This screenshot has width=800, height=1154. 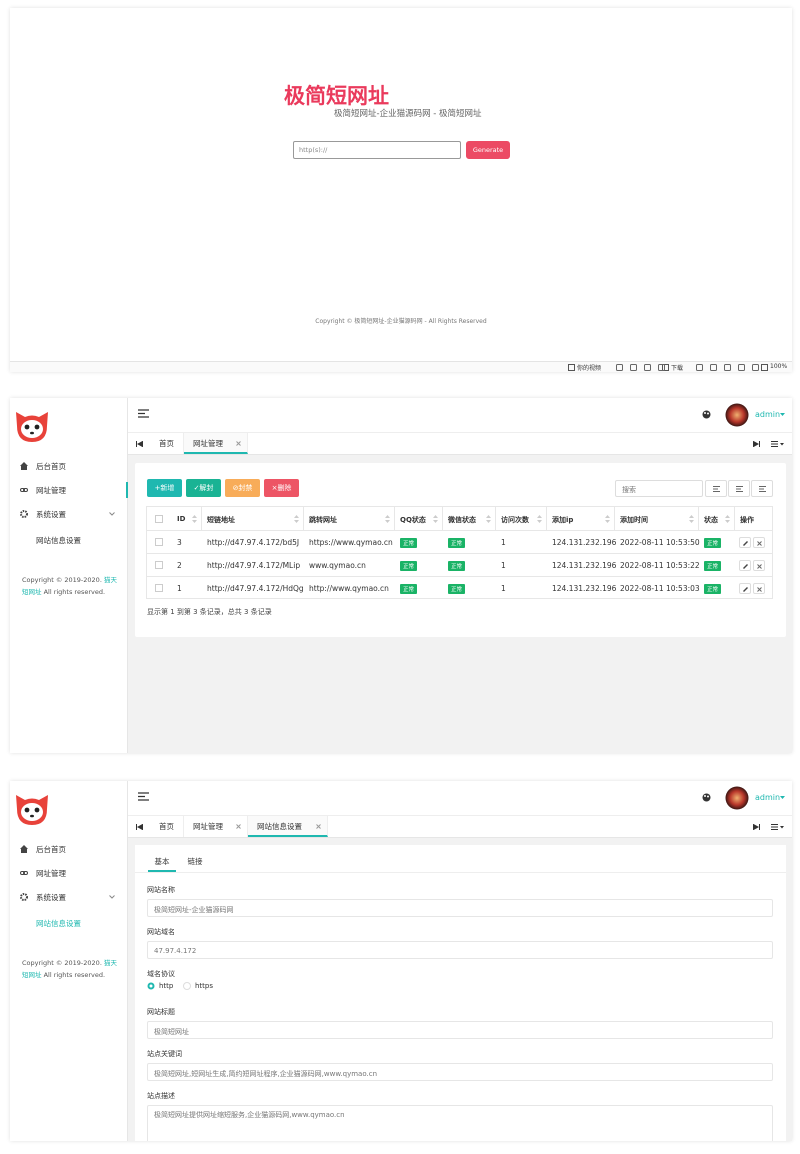 I want to click on toolbar-button: ⊘封禁, so click(x=242, y=488).